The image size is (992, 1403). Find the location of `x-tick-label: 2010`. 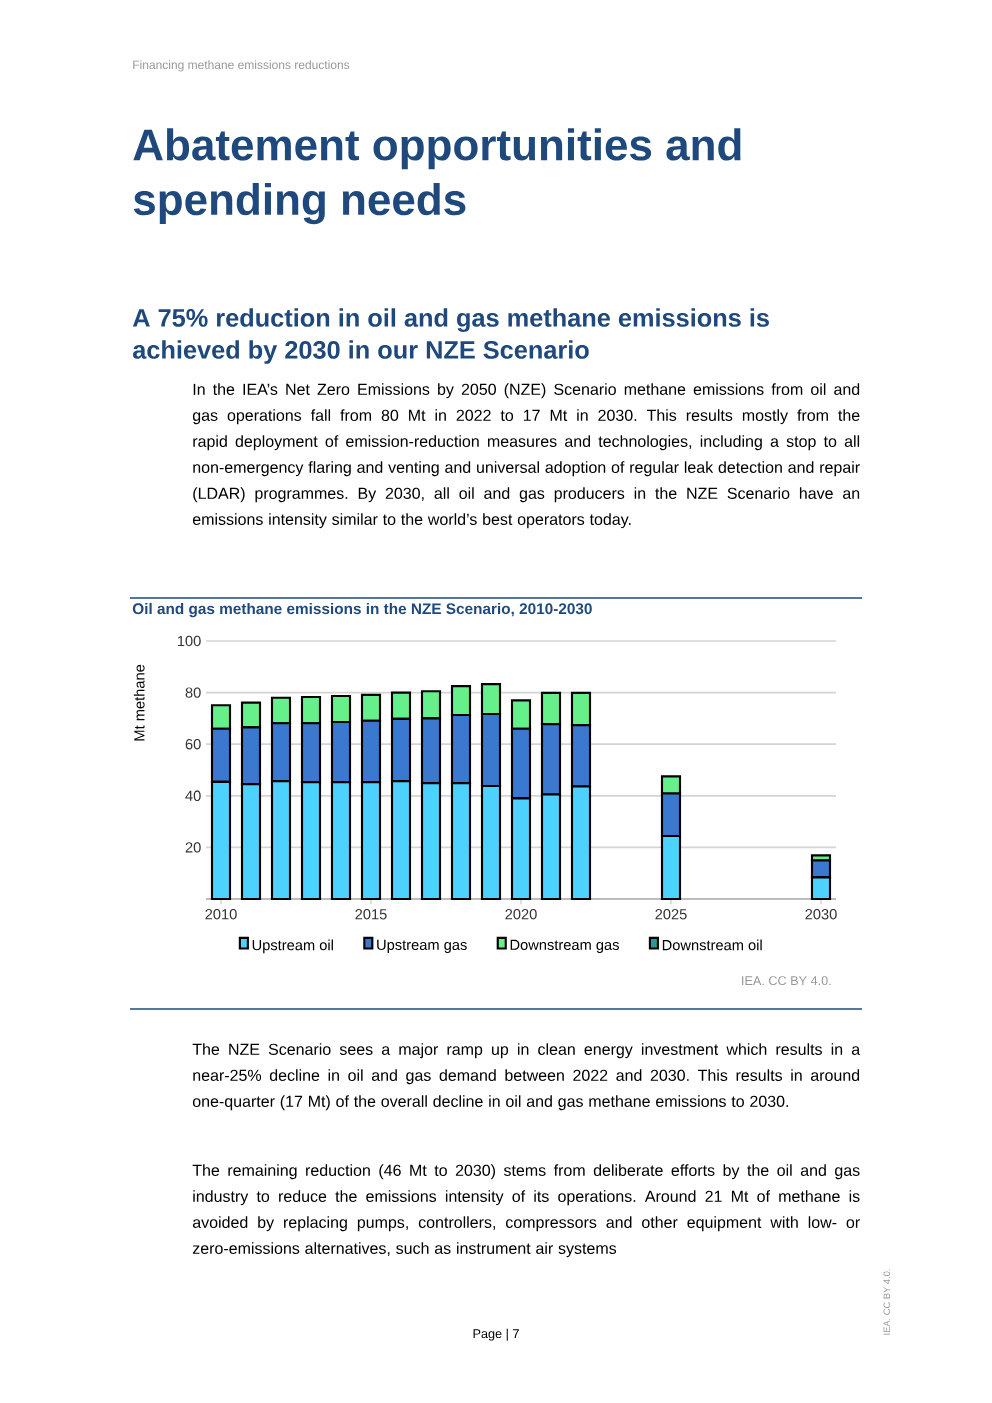

x-tick-label: 2010 is located at coordinates (221, 914).